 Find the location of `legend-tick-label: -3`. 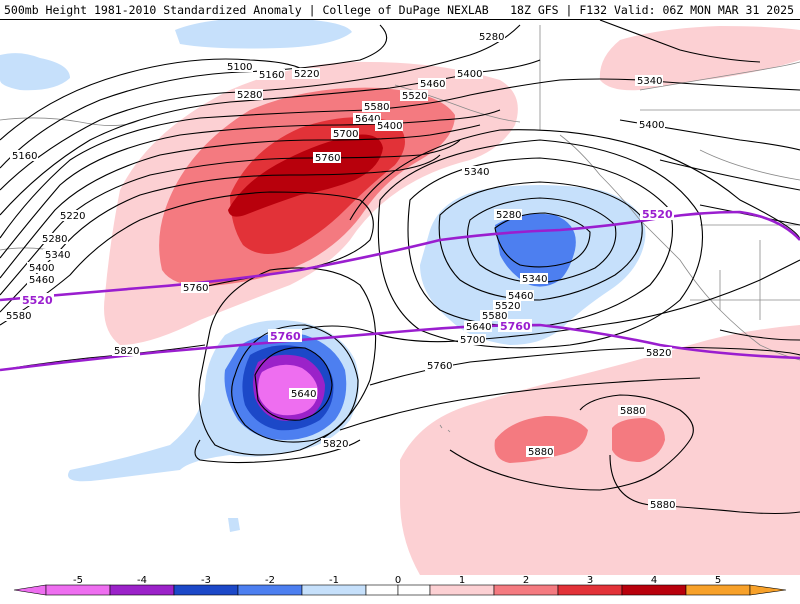

legend-tick-label: -3 is located at coordinates (206, 580).